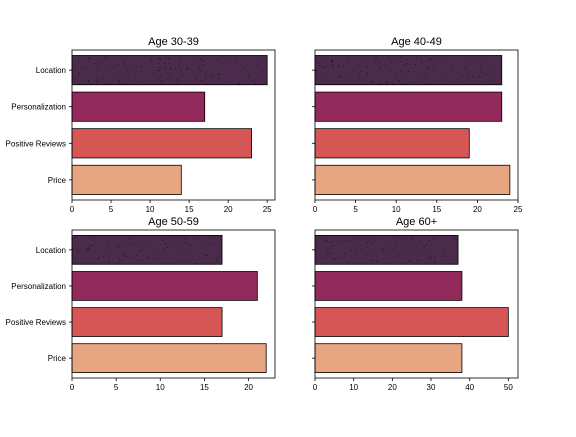  What do you see at coordinates (518, 209) in the screenshot?
I see `x-tick-label: 25` at bounding box center [518, 209].